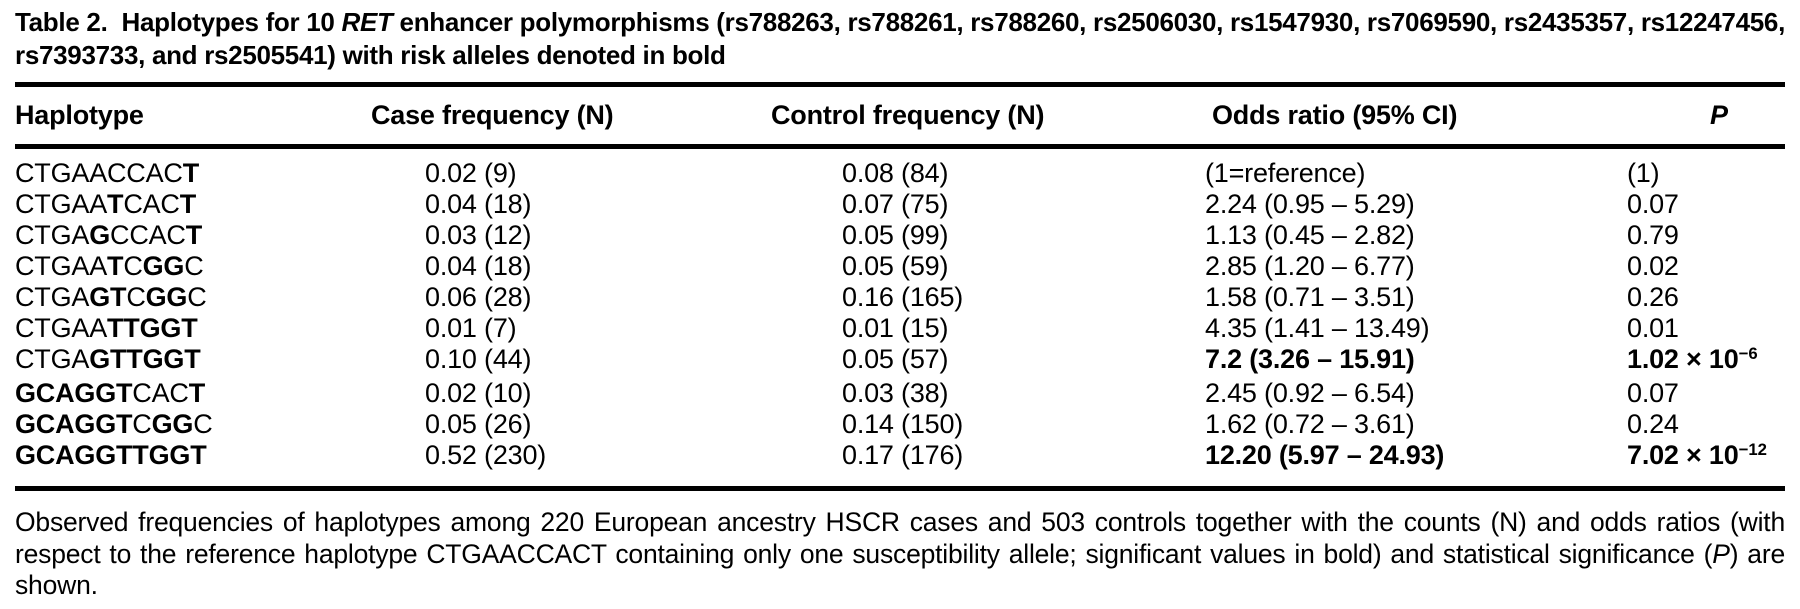 The width and height of the screenshot is (1800, 609). What do you see at coordinates (900, 488) in the screenshot?
I see `bottom-rule` at bounding box center [900, 488].